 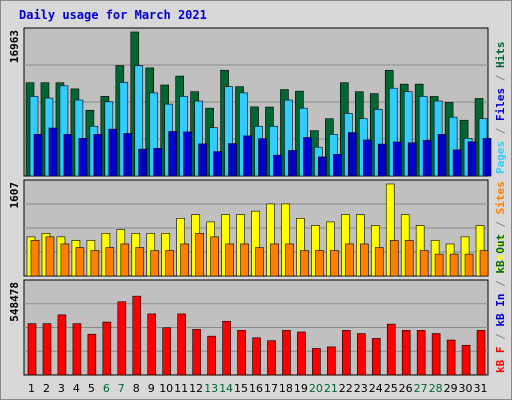 I want to click on day-label-3: 3, so click(x=61, y=388).